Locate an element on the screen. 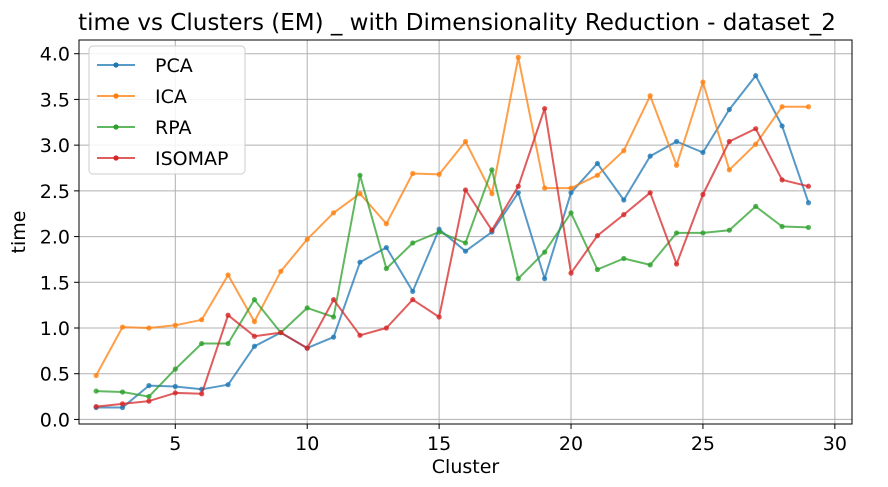 This screenshot has height=487, width=888. y-tick-label: 3.0 is located at coordinates (55, 146).